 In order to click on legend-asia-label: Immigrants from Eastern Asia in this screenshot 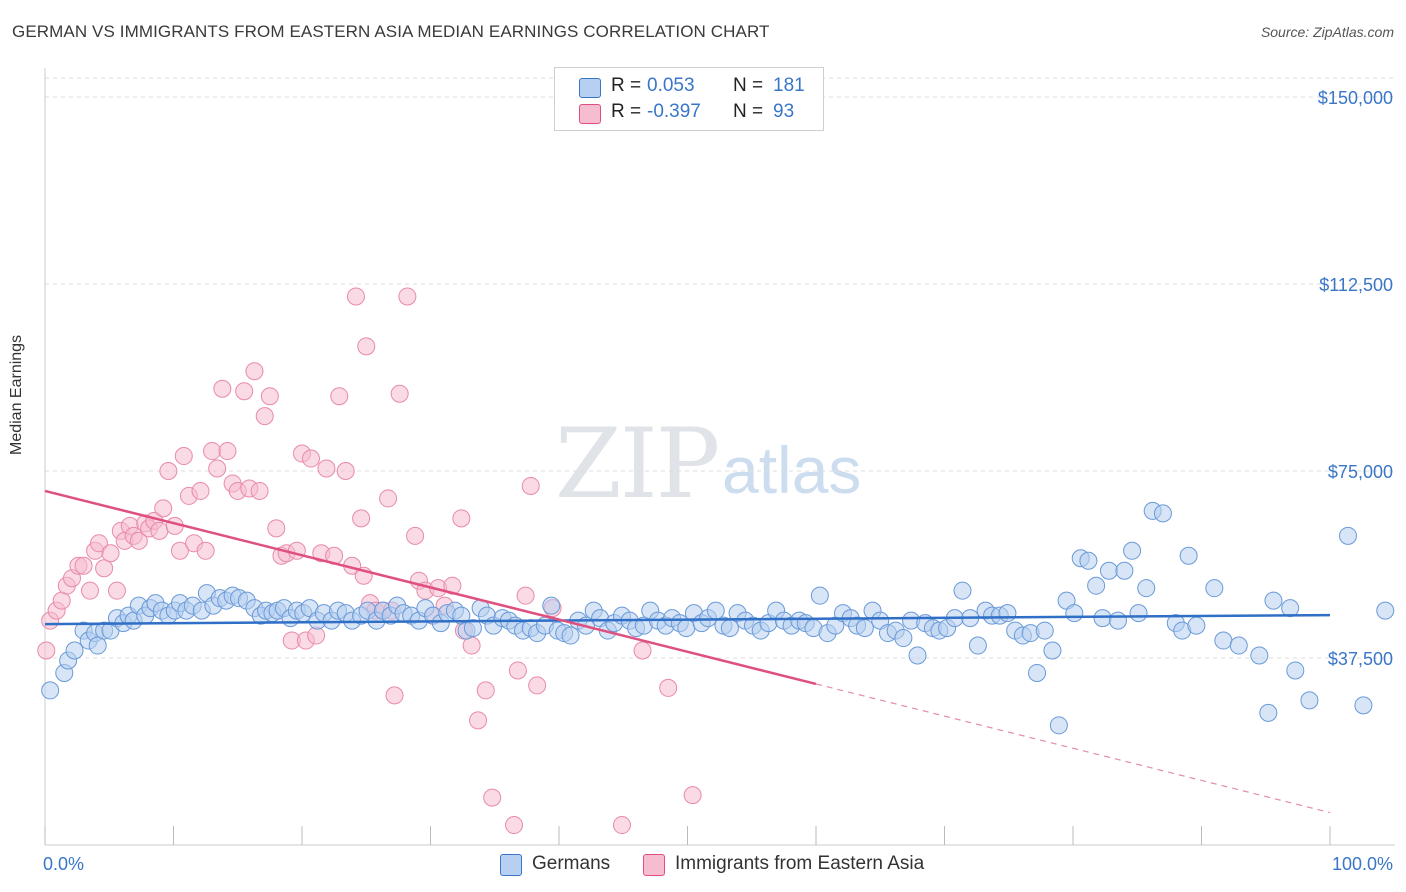, I will do `click(800, 863)`.